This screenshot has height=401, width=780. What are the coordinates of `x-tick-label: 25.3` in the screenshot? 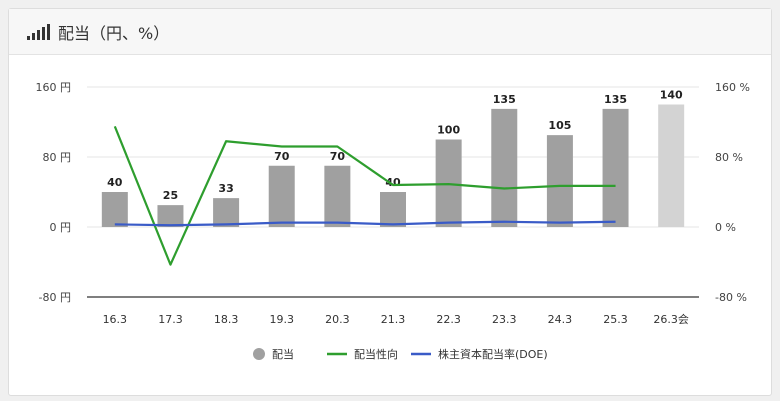 It's located at (615, 319).